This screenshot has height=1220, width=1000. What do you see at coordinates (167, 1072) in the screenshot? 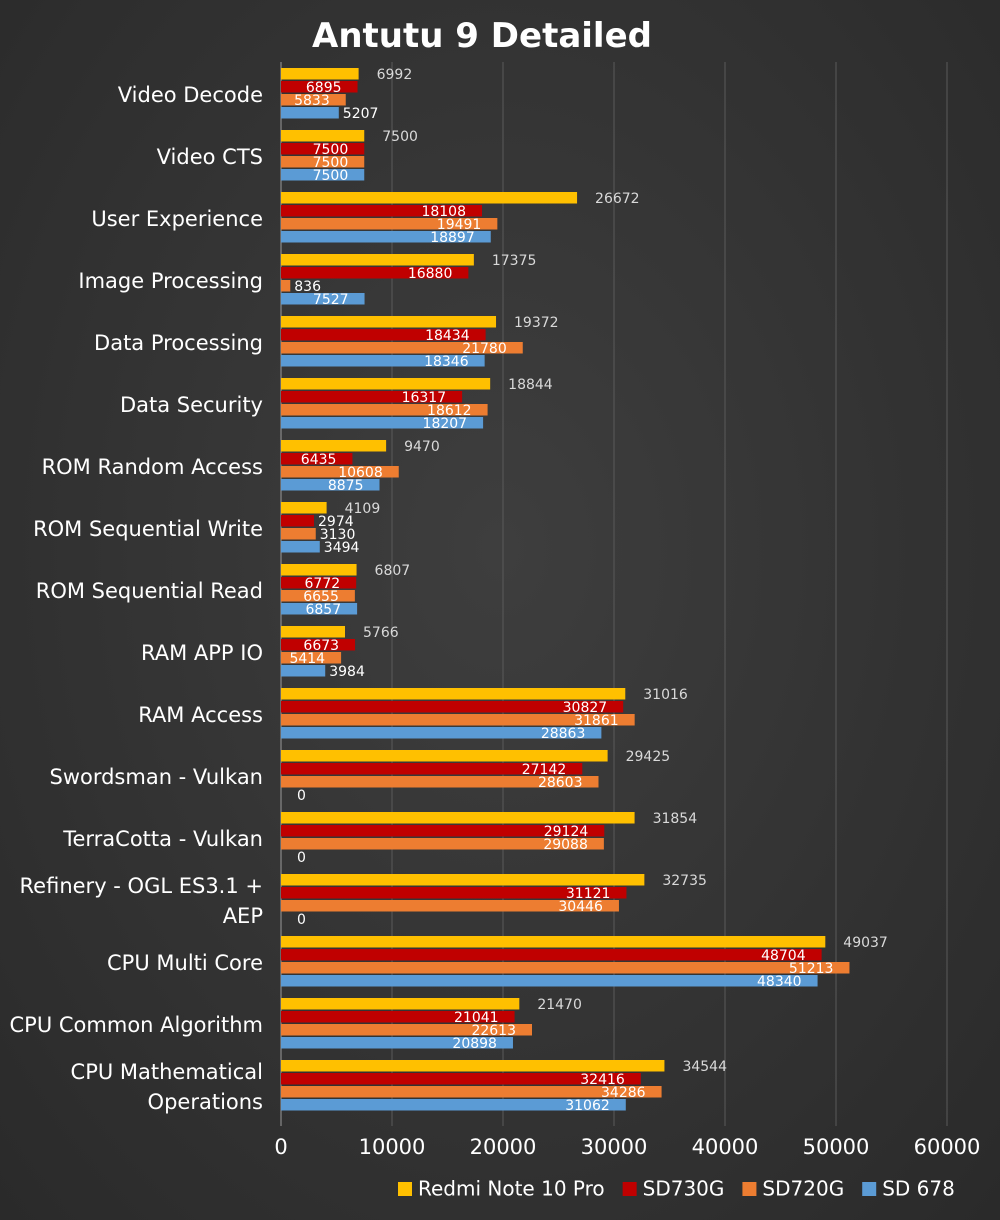
I see `category-label: CPU Mathematical` at bounding box center [167, 1072].